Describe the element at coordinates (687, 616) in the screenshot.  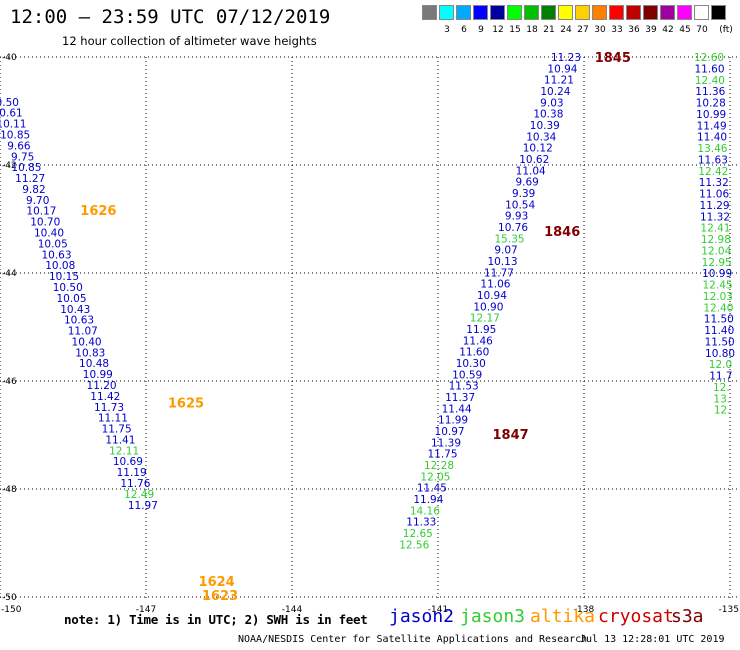
I see `legend-item-s3a: s3a` at that location.